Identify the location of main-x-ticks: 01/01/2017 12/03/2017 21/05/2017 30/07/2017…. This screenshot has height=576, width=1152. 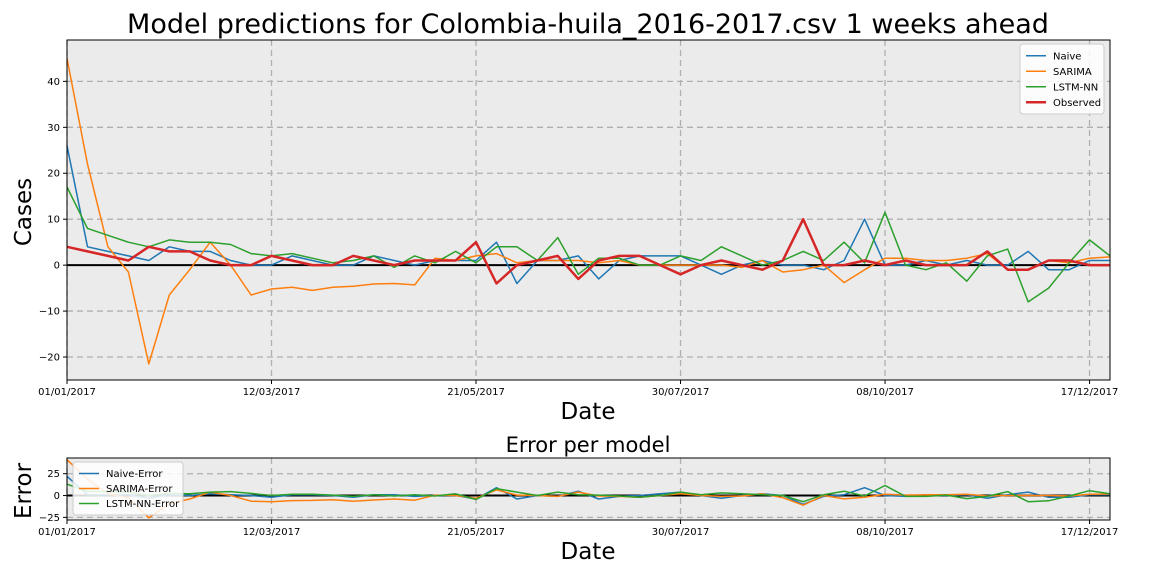
(578, 389).